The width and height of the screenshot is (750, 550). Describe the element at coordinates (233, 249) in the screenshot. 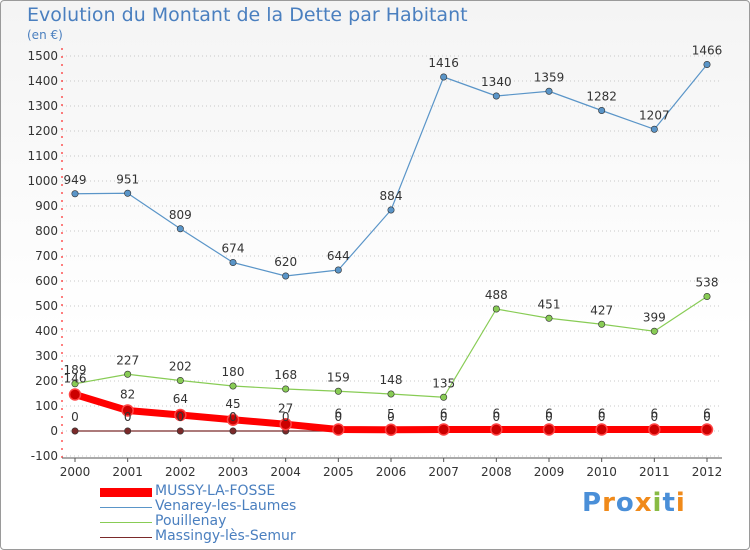

I see `data-label: 674` at that location.